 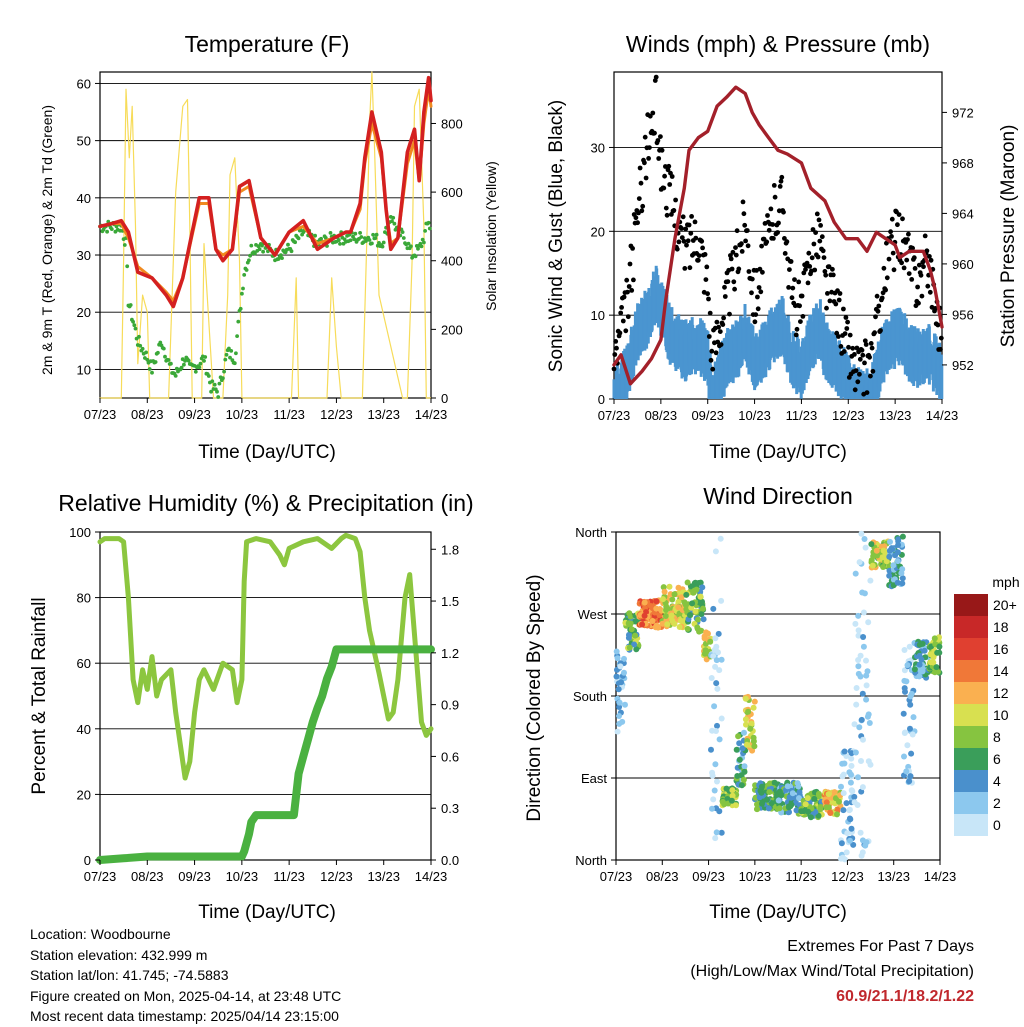 What do you see at coordinates (1008, 236) in the screenshot?
I see `winds-y2label: Station Pressure (Maroon)` at bounding box center [1008, 236].